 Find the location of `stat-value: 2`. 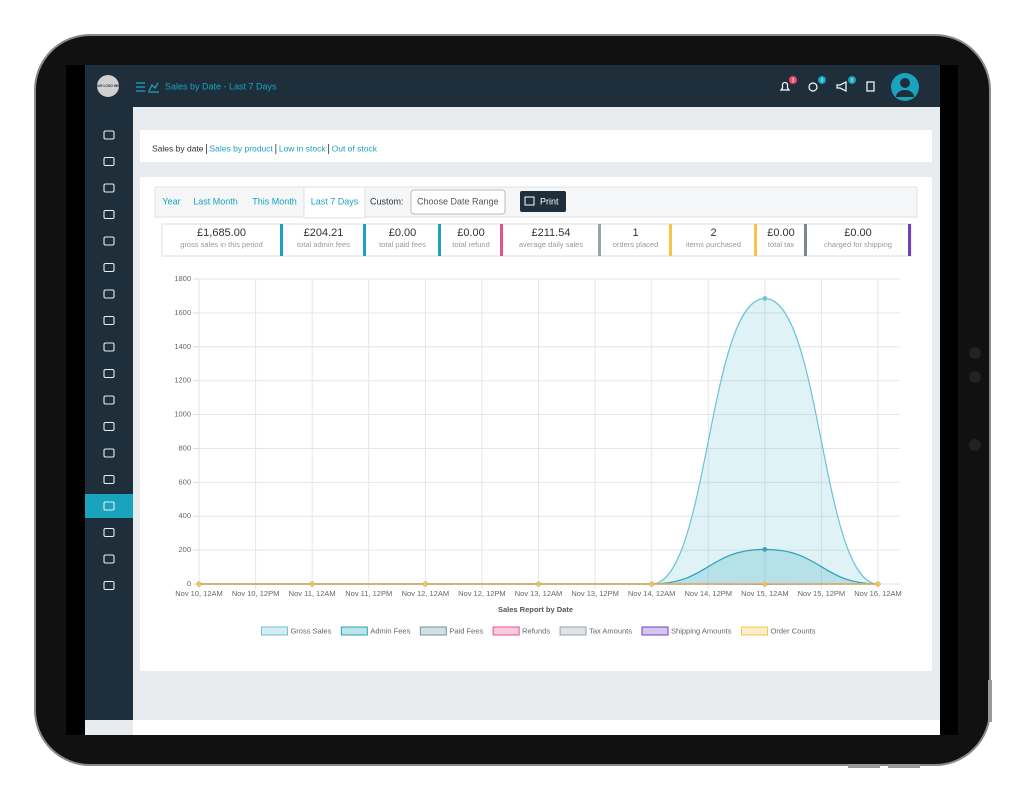

stat-value: 2 is located at coordinates (713, 233).